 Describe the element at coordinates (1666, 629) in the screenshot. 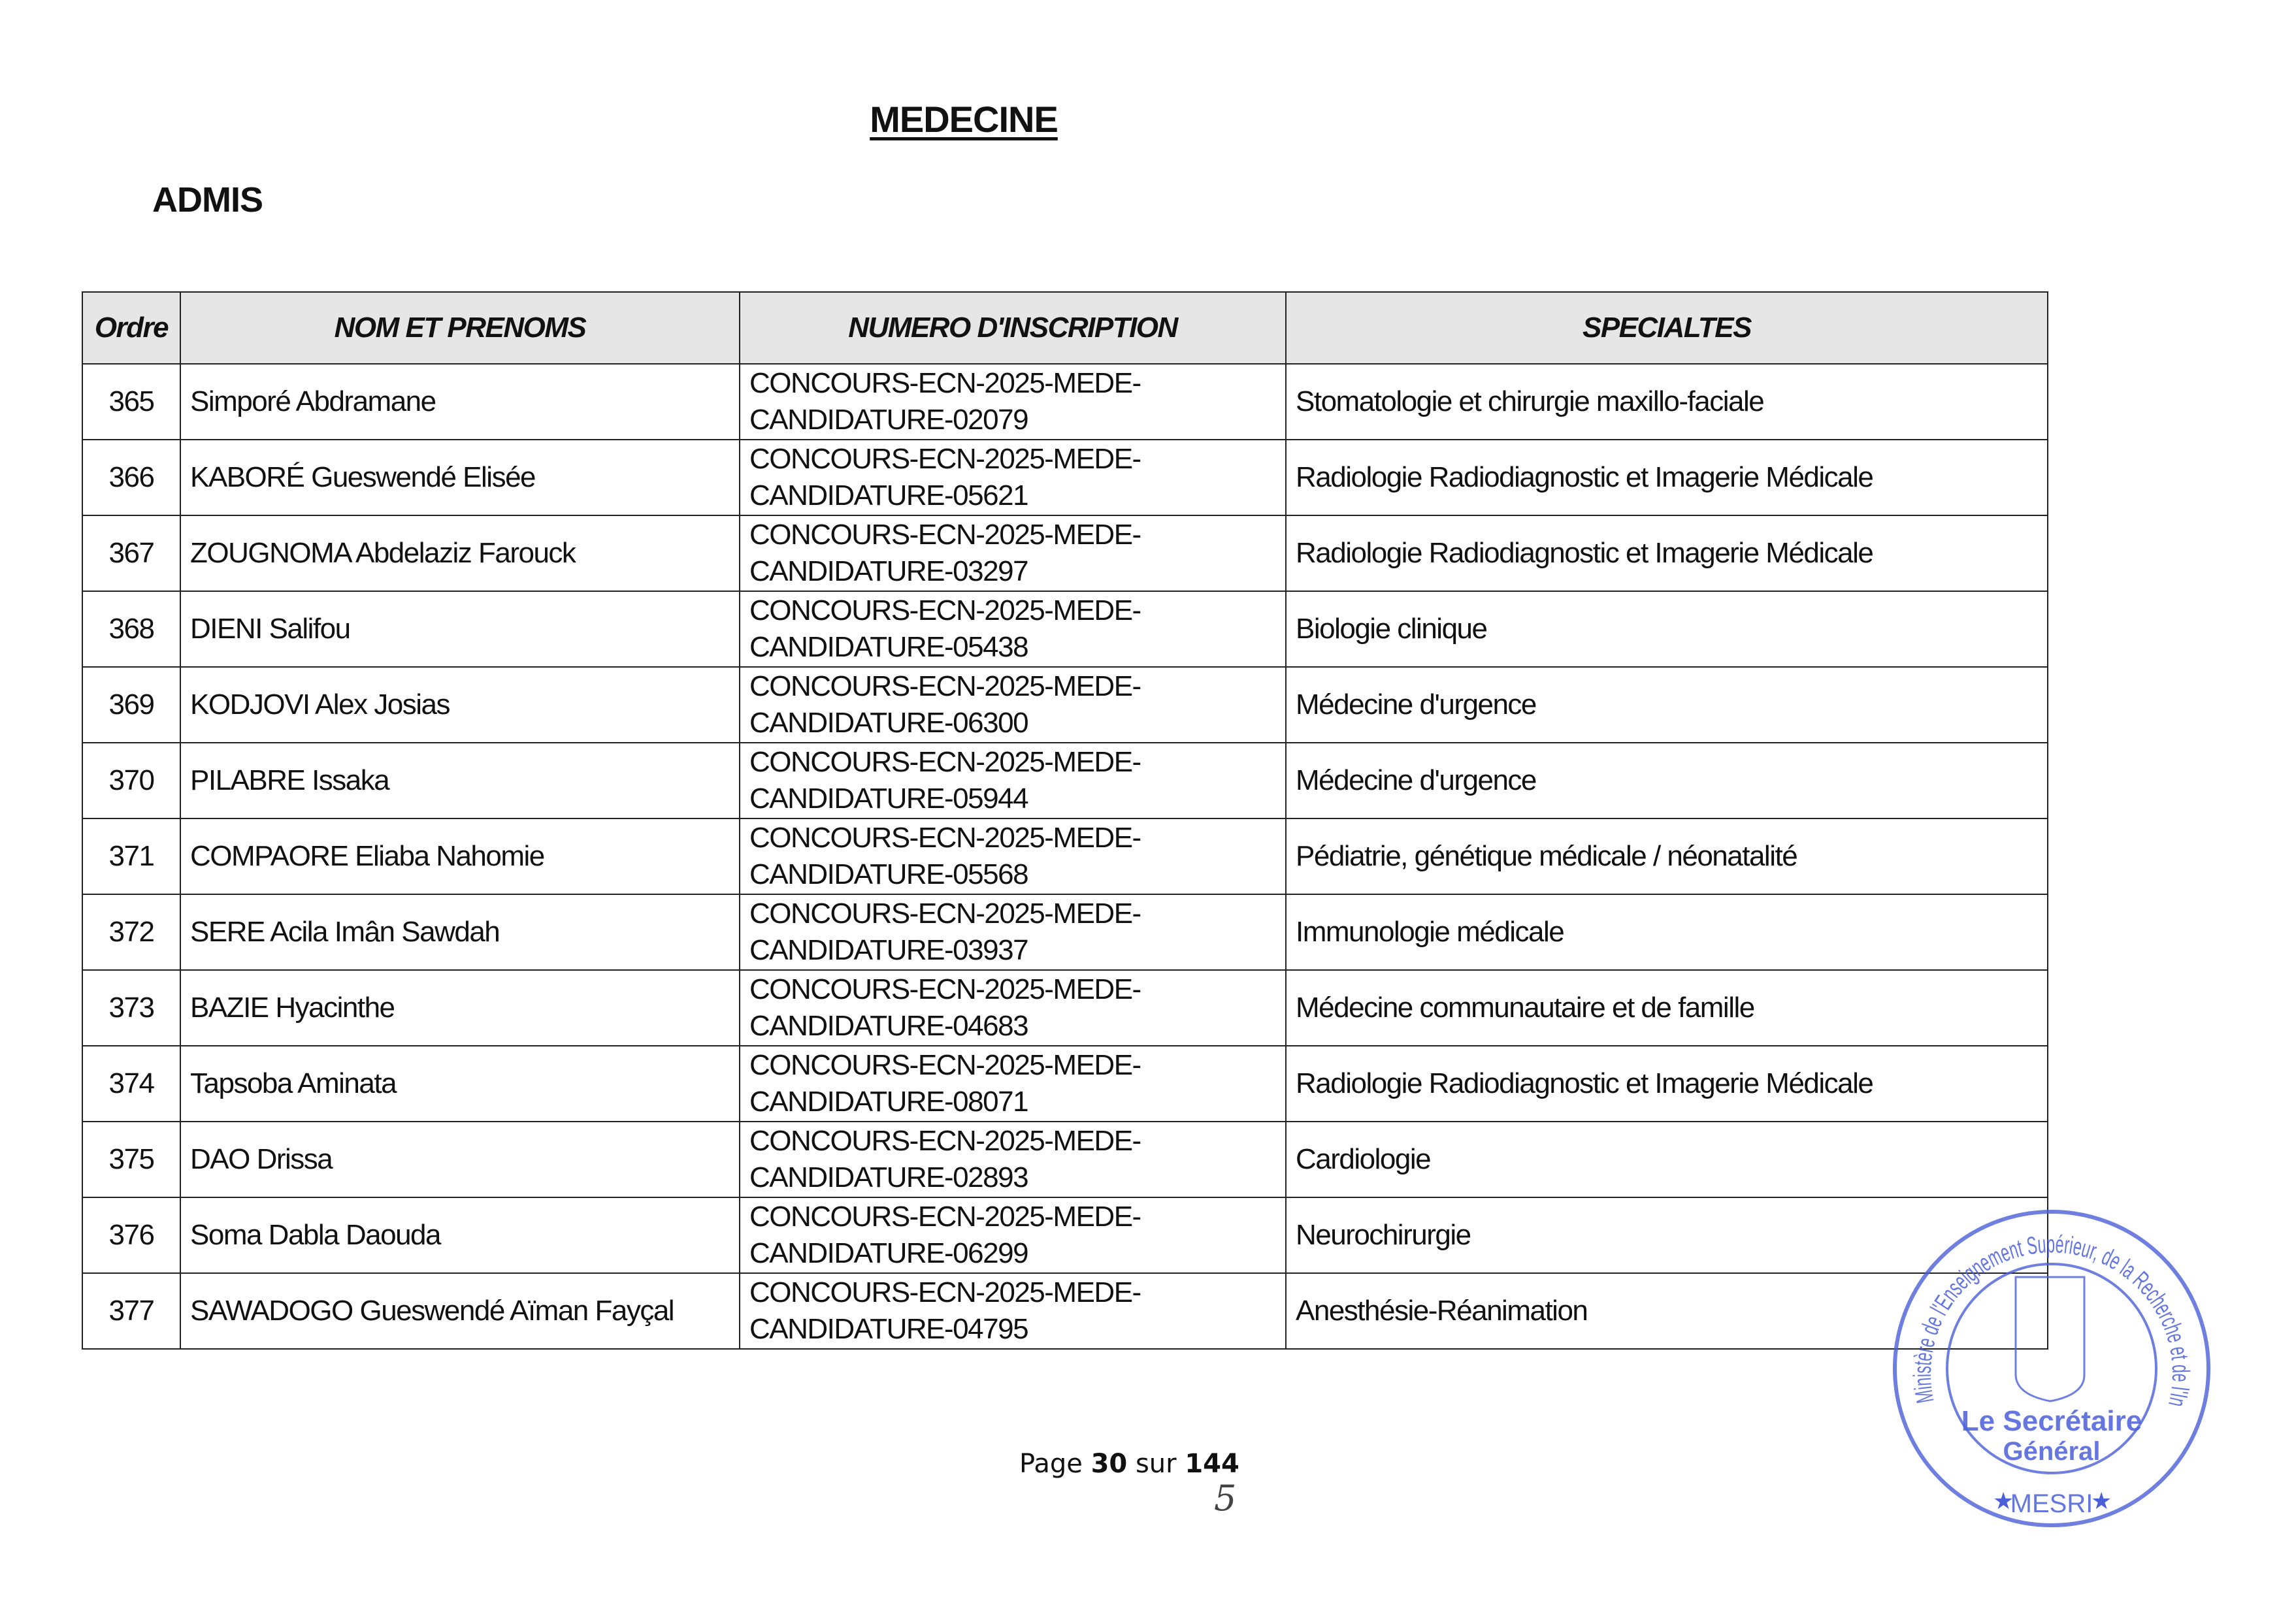

I see `cell-specialite: Biologie clinique` at that location.